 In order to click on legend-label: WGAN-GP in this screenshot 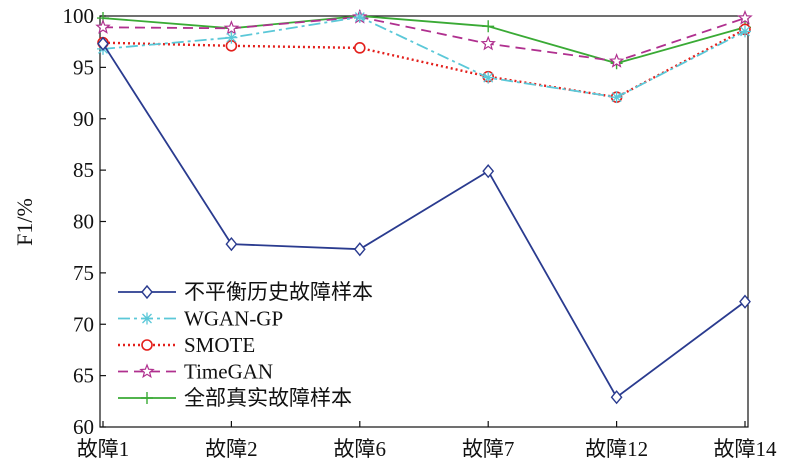, I will do `click(233, 319)`.